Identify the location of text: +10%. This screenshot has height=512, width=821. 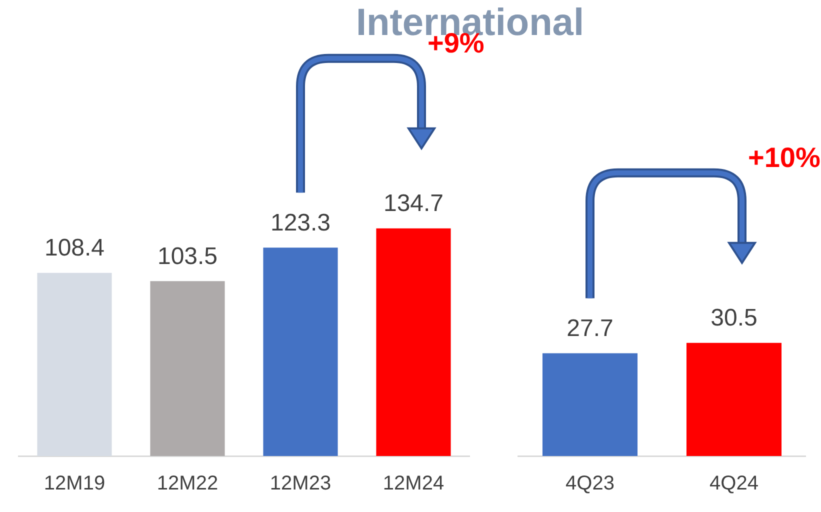
(784, 157).